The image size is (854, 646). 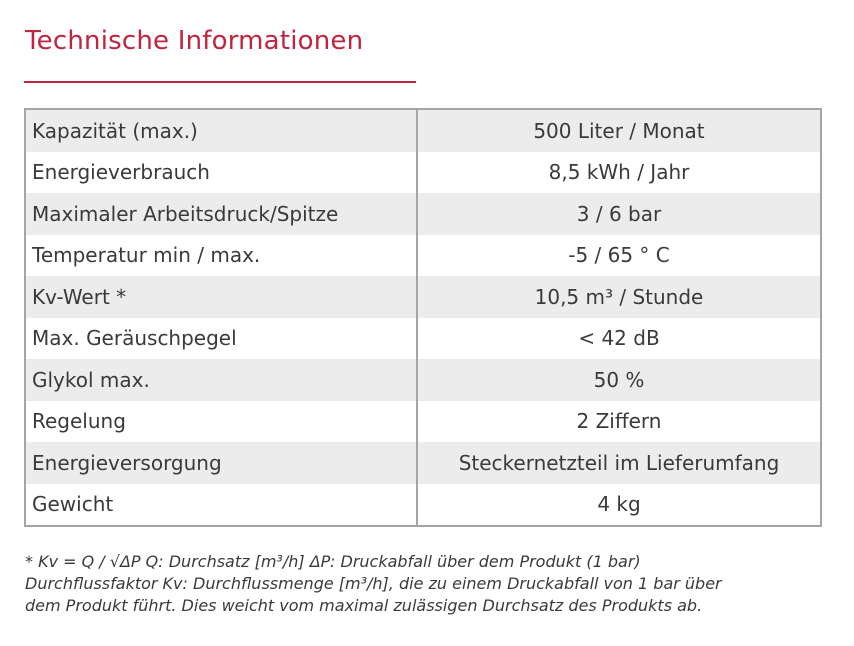 I want to click on spec-label: Kapazität (max.), so click(x=221, y=130).